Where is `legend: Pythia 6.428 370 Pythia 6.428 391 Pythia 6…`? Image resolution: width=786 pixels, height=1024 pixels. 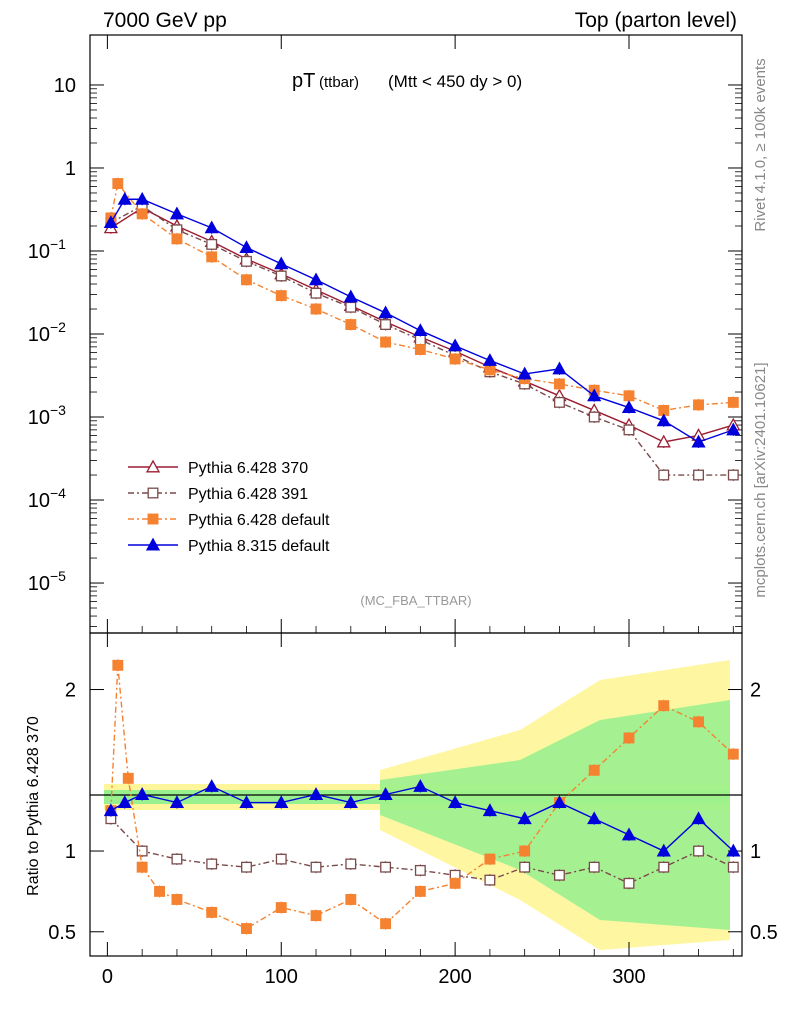 legend: Pythia 6.428 370 Pythia 6.428 391 Pythia 6… is located at coordinates (229, 507).